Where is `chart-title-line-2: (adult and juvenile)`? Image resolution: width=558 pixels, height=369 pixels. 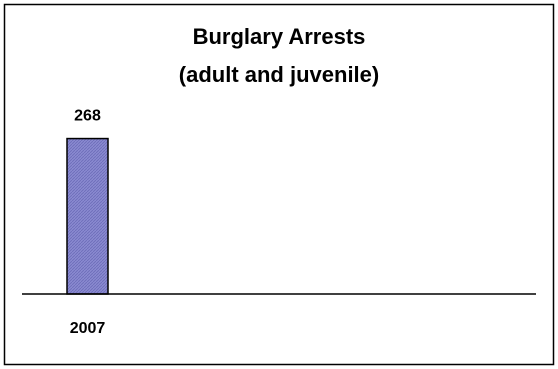 chart-title-line-2: (adult and juvenile) is located at coordinates (279, 74).